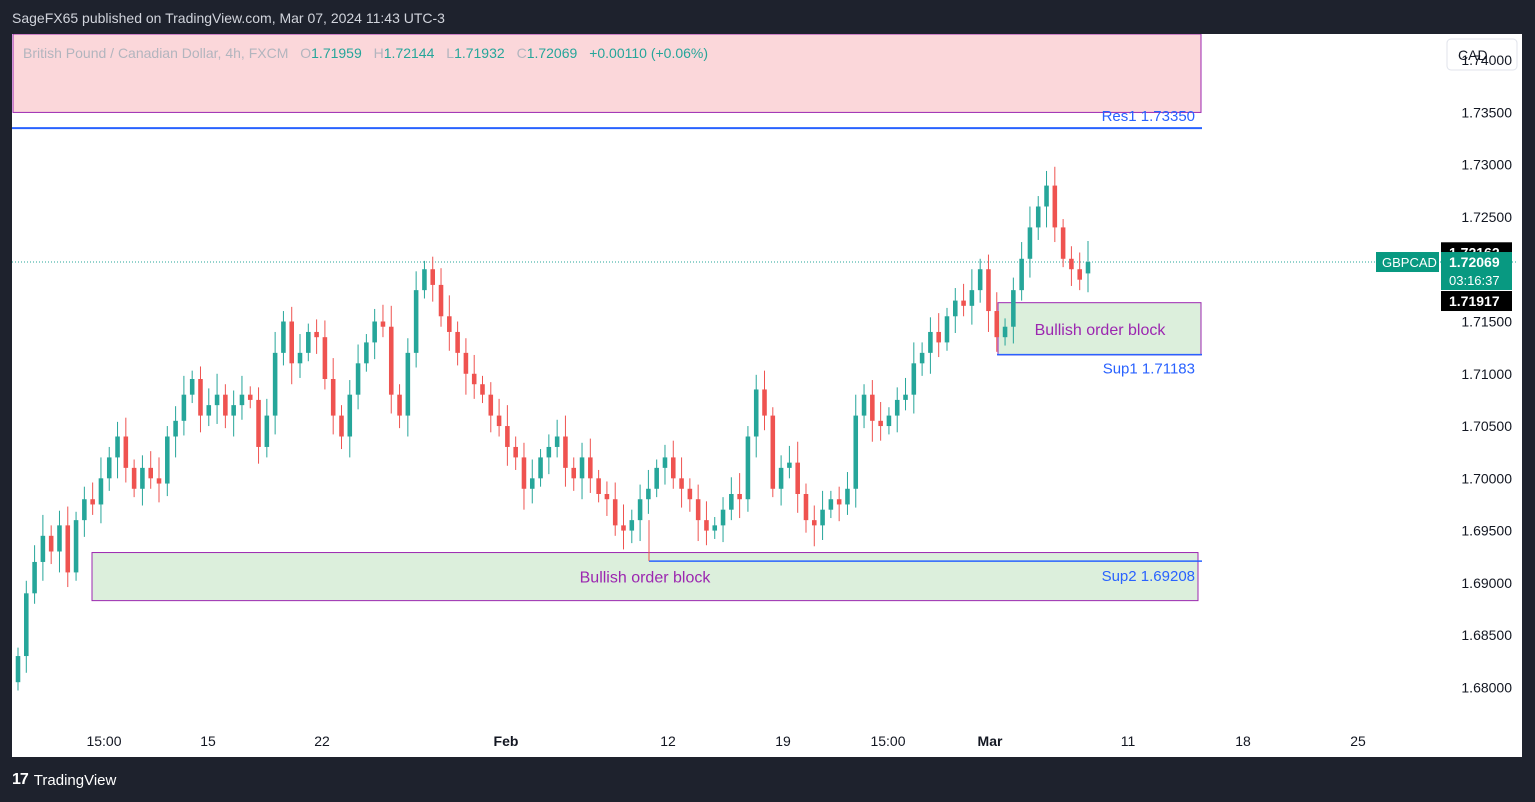 The width and height of the screenshot is (1535, 802). I want to click on time-axis-tick: 15, so click(208, 741).